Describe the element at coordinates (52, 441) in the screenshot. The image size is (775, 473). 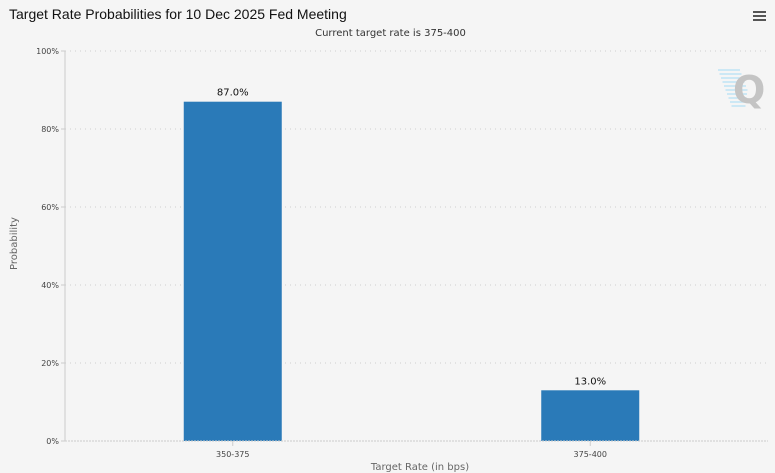
I see `y-tick-label: 0%` at that location.